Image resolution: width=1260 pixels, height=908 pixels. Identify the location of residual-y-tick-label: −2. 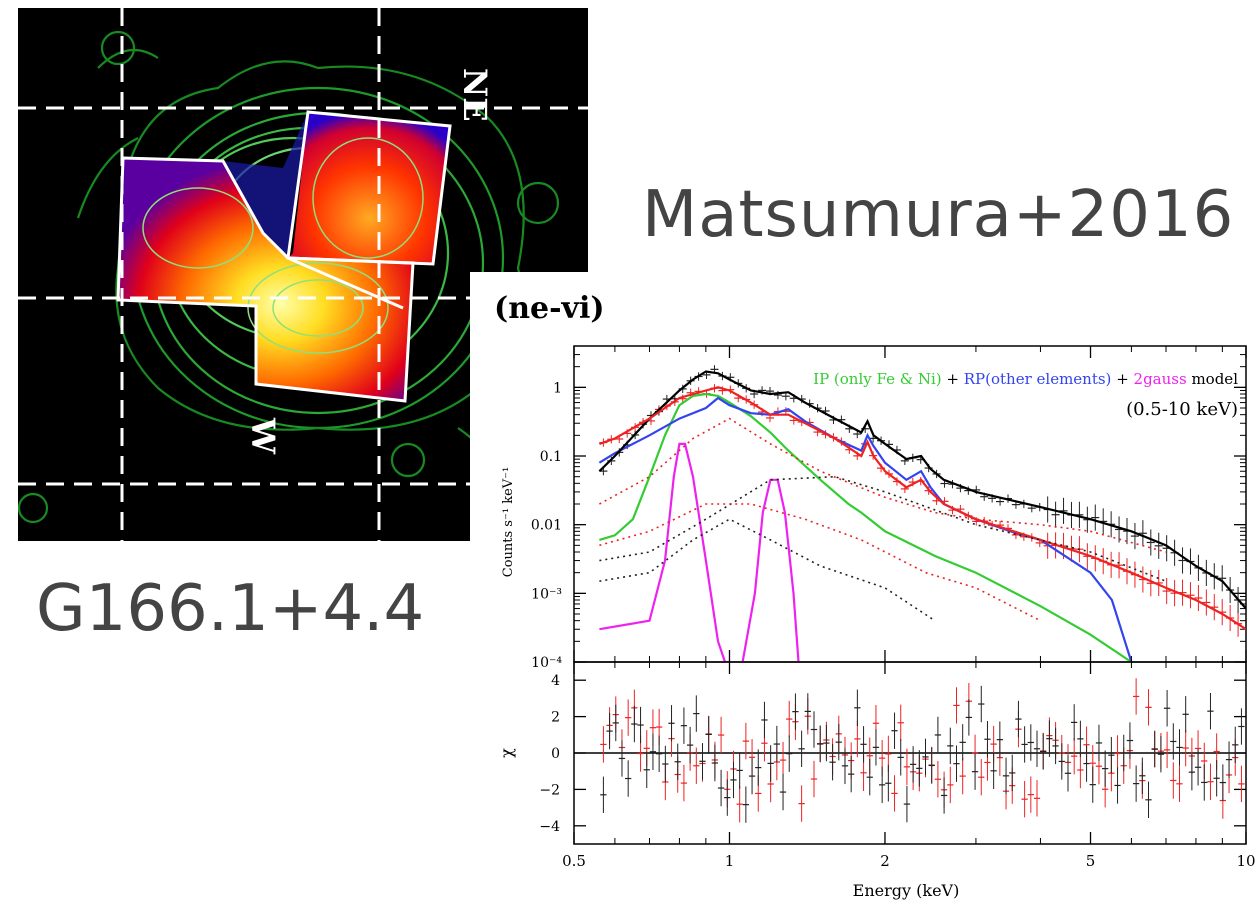
(549, 790).